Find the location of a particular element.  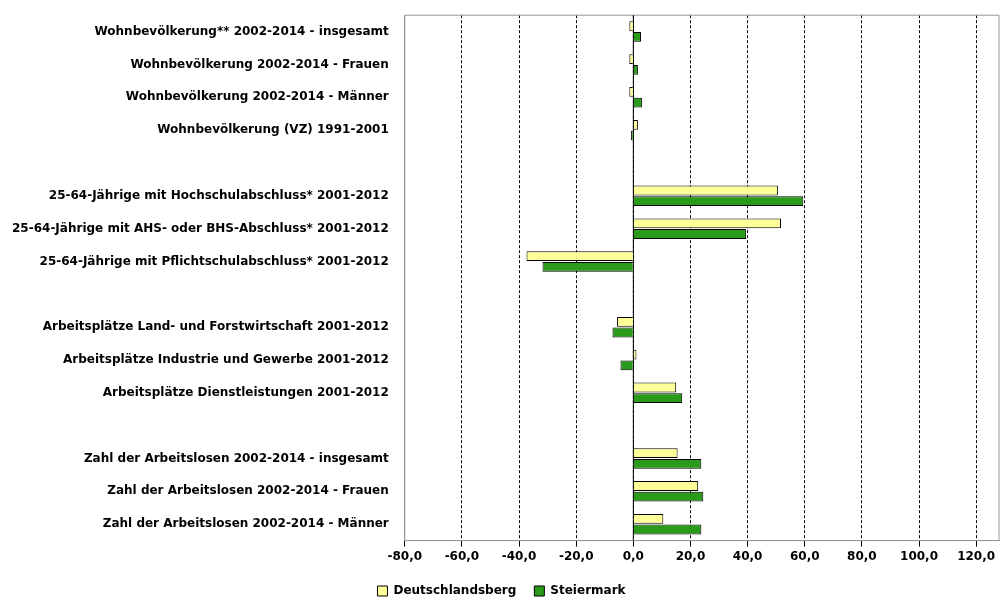

y-tick-label: 25-64-Jährige mit Hochschulabschluss* 2001-2012 is located at coordinates (218, 194).